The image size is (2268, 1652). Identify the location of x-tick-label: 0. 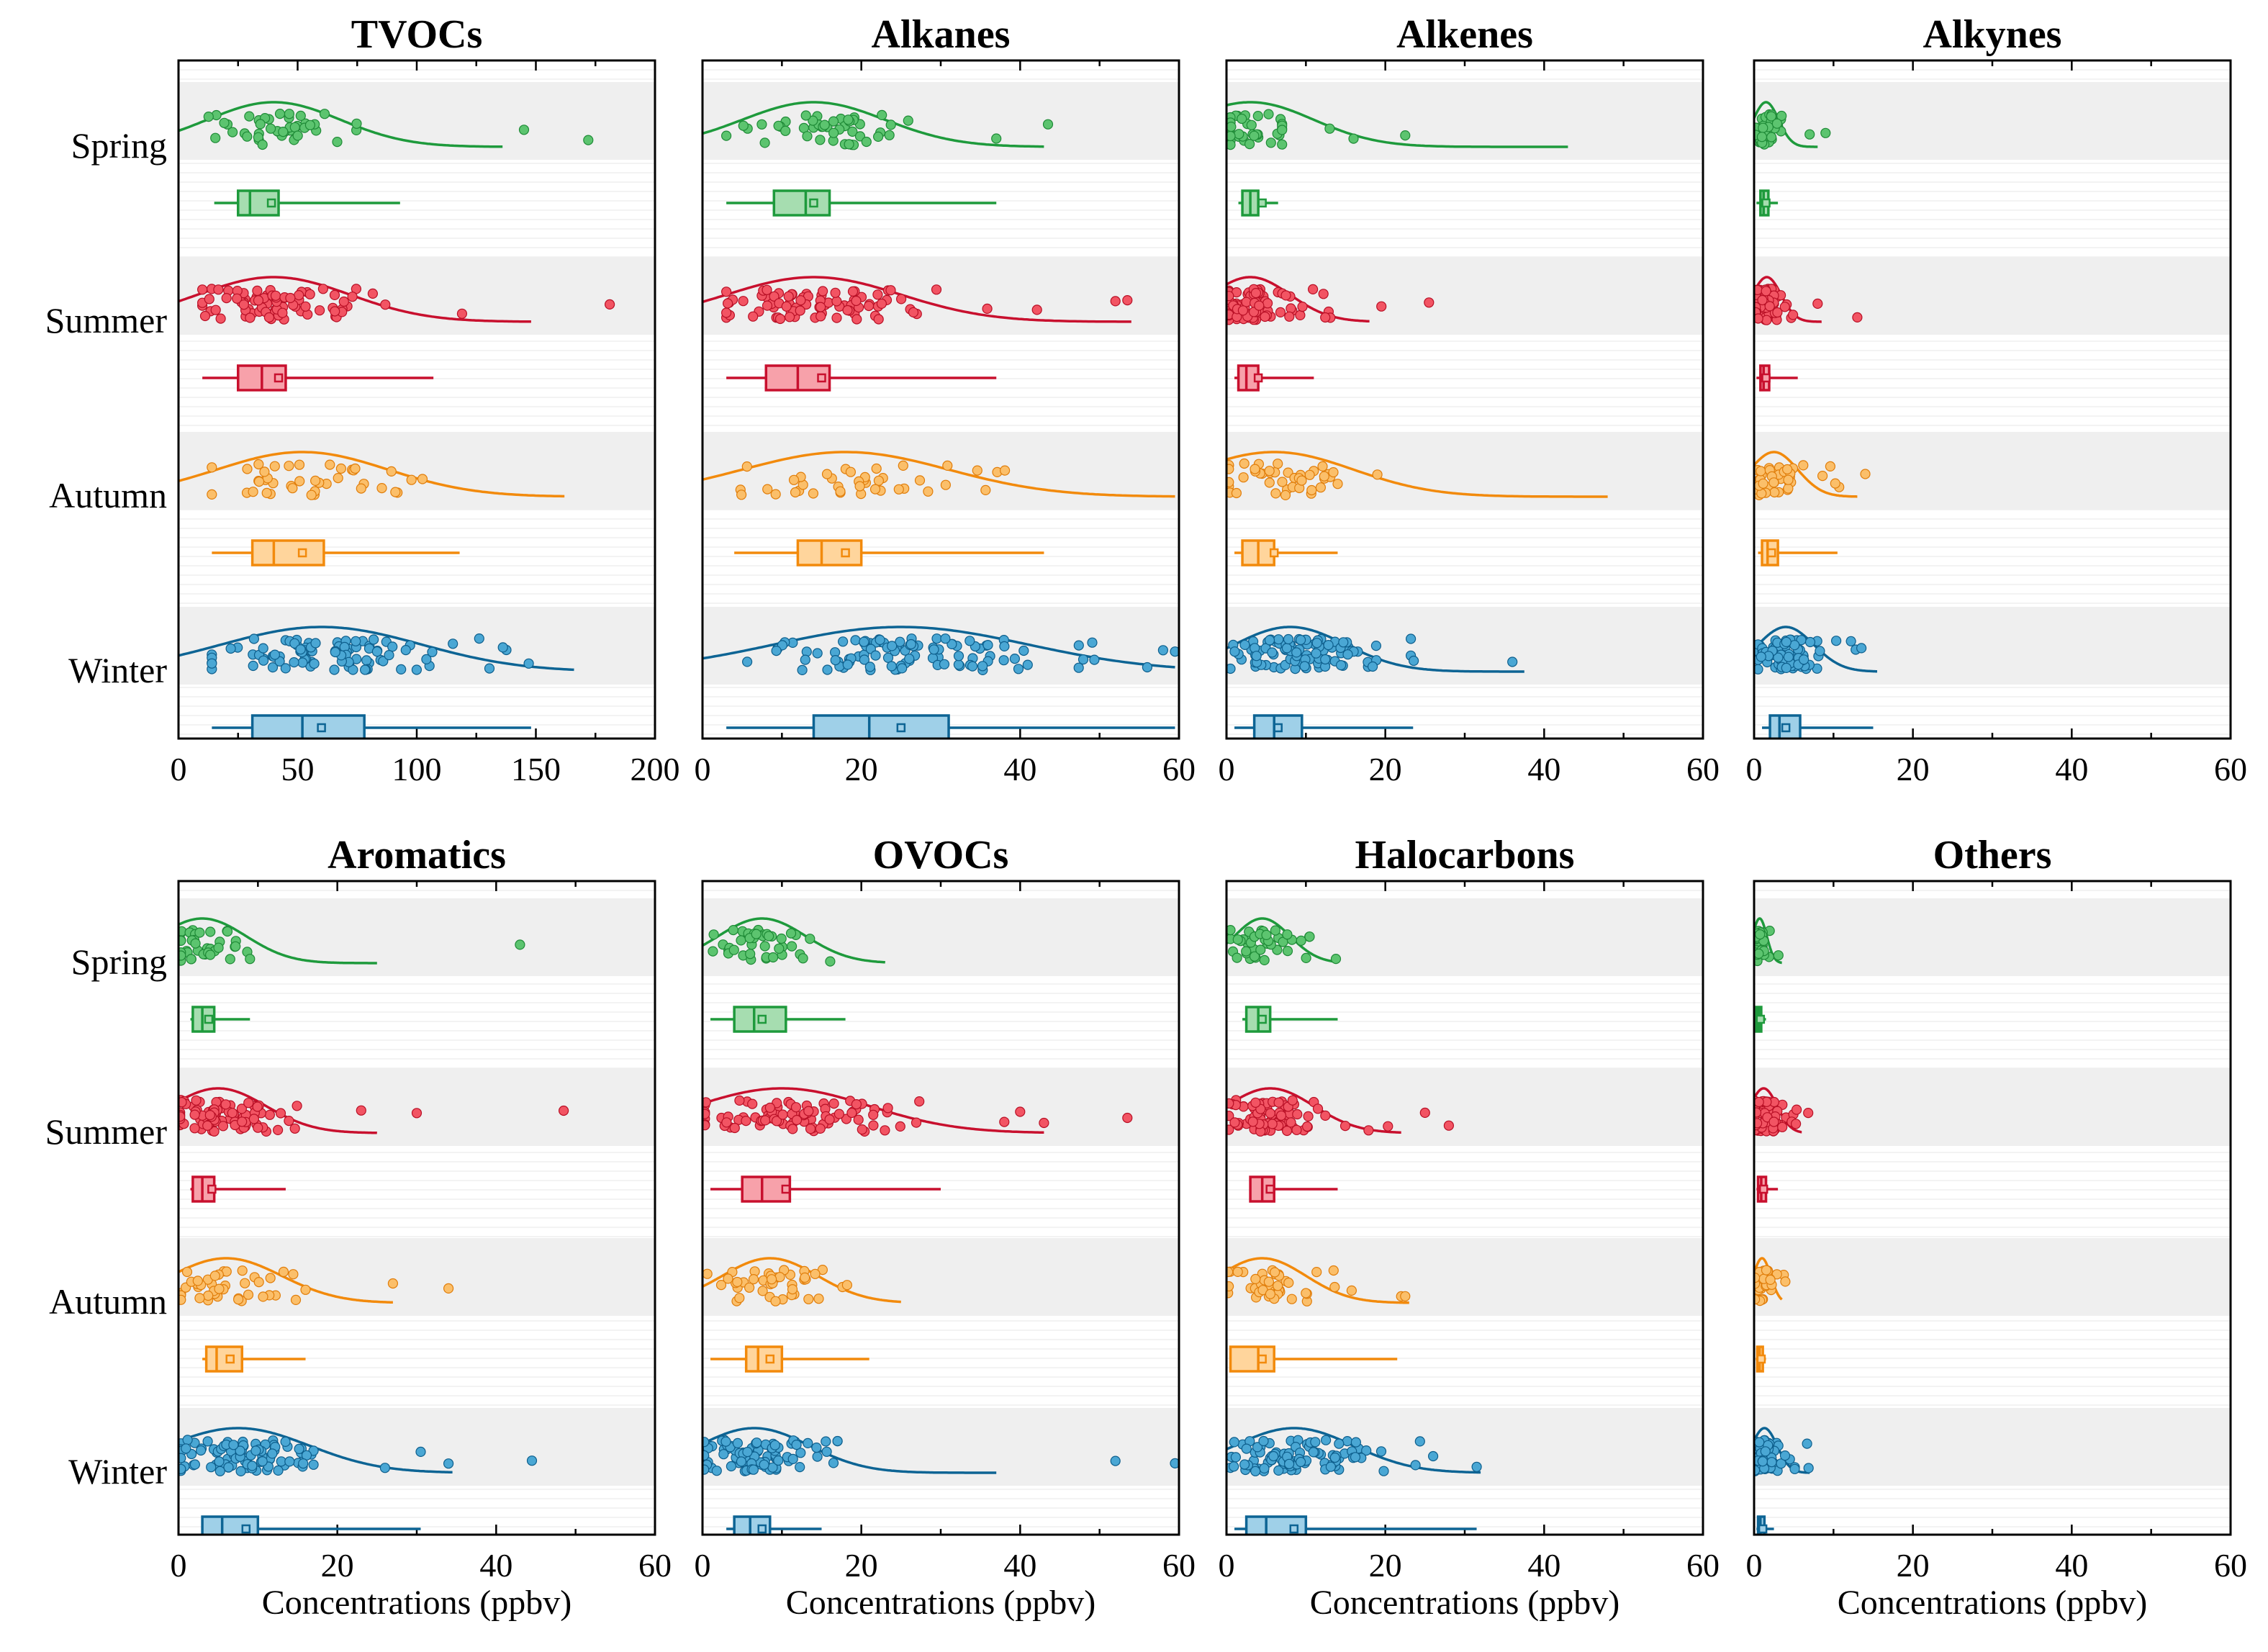
(179, 769).